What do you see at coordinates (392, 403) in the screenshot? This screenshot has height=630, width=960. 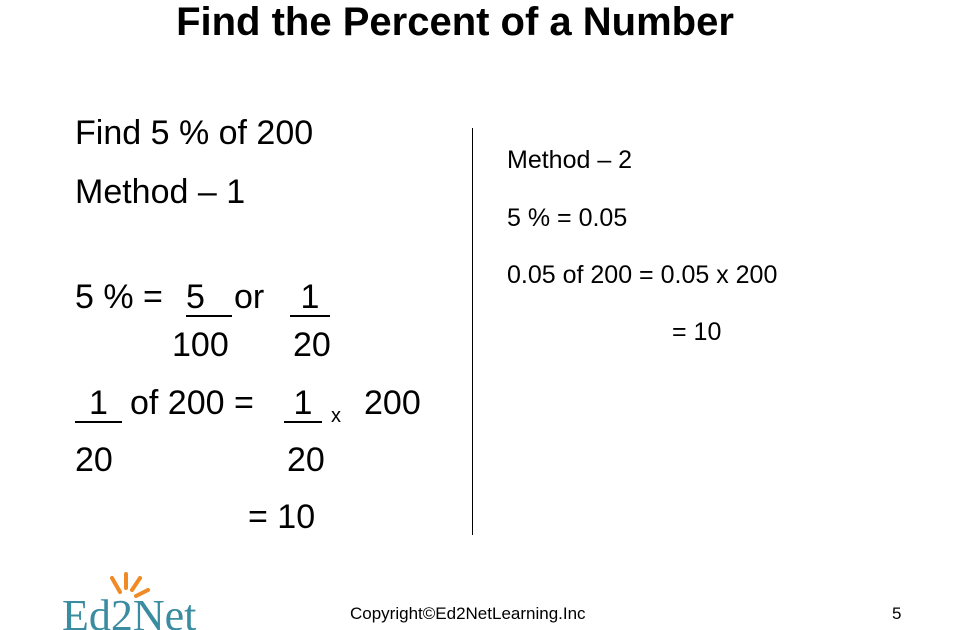 I see `factor: 200` at bounding box center [392, 403].